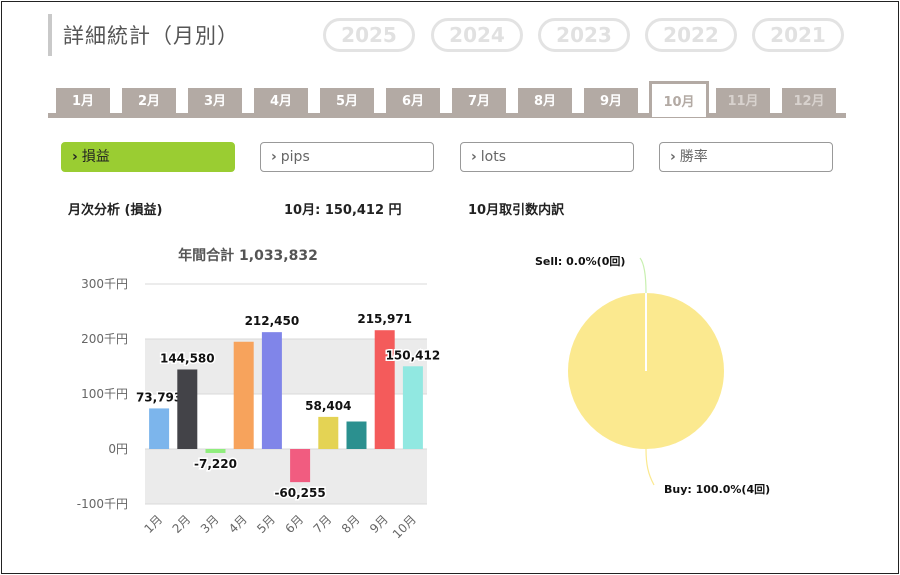 The height and width of the screenshot is (575, 900). I want to click on bar-1月, so click(159, 428).